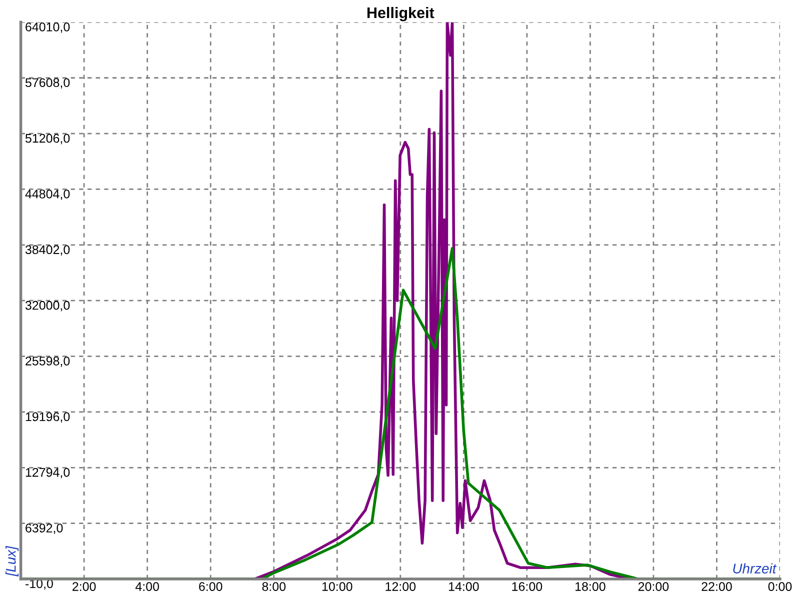 The image size is (800, 600). I want to click on y-tick-label: 32000,0, so click(47, 306).